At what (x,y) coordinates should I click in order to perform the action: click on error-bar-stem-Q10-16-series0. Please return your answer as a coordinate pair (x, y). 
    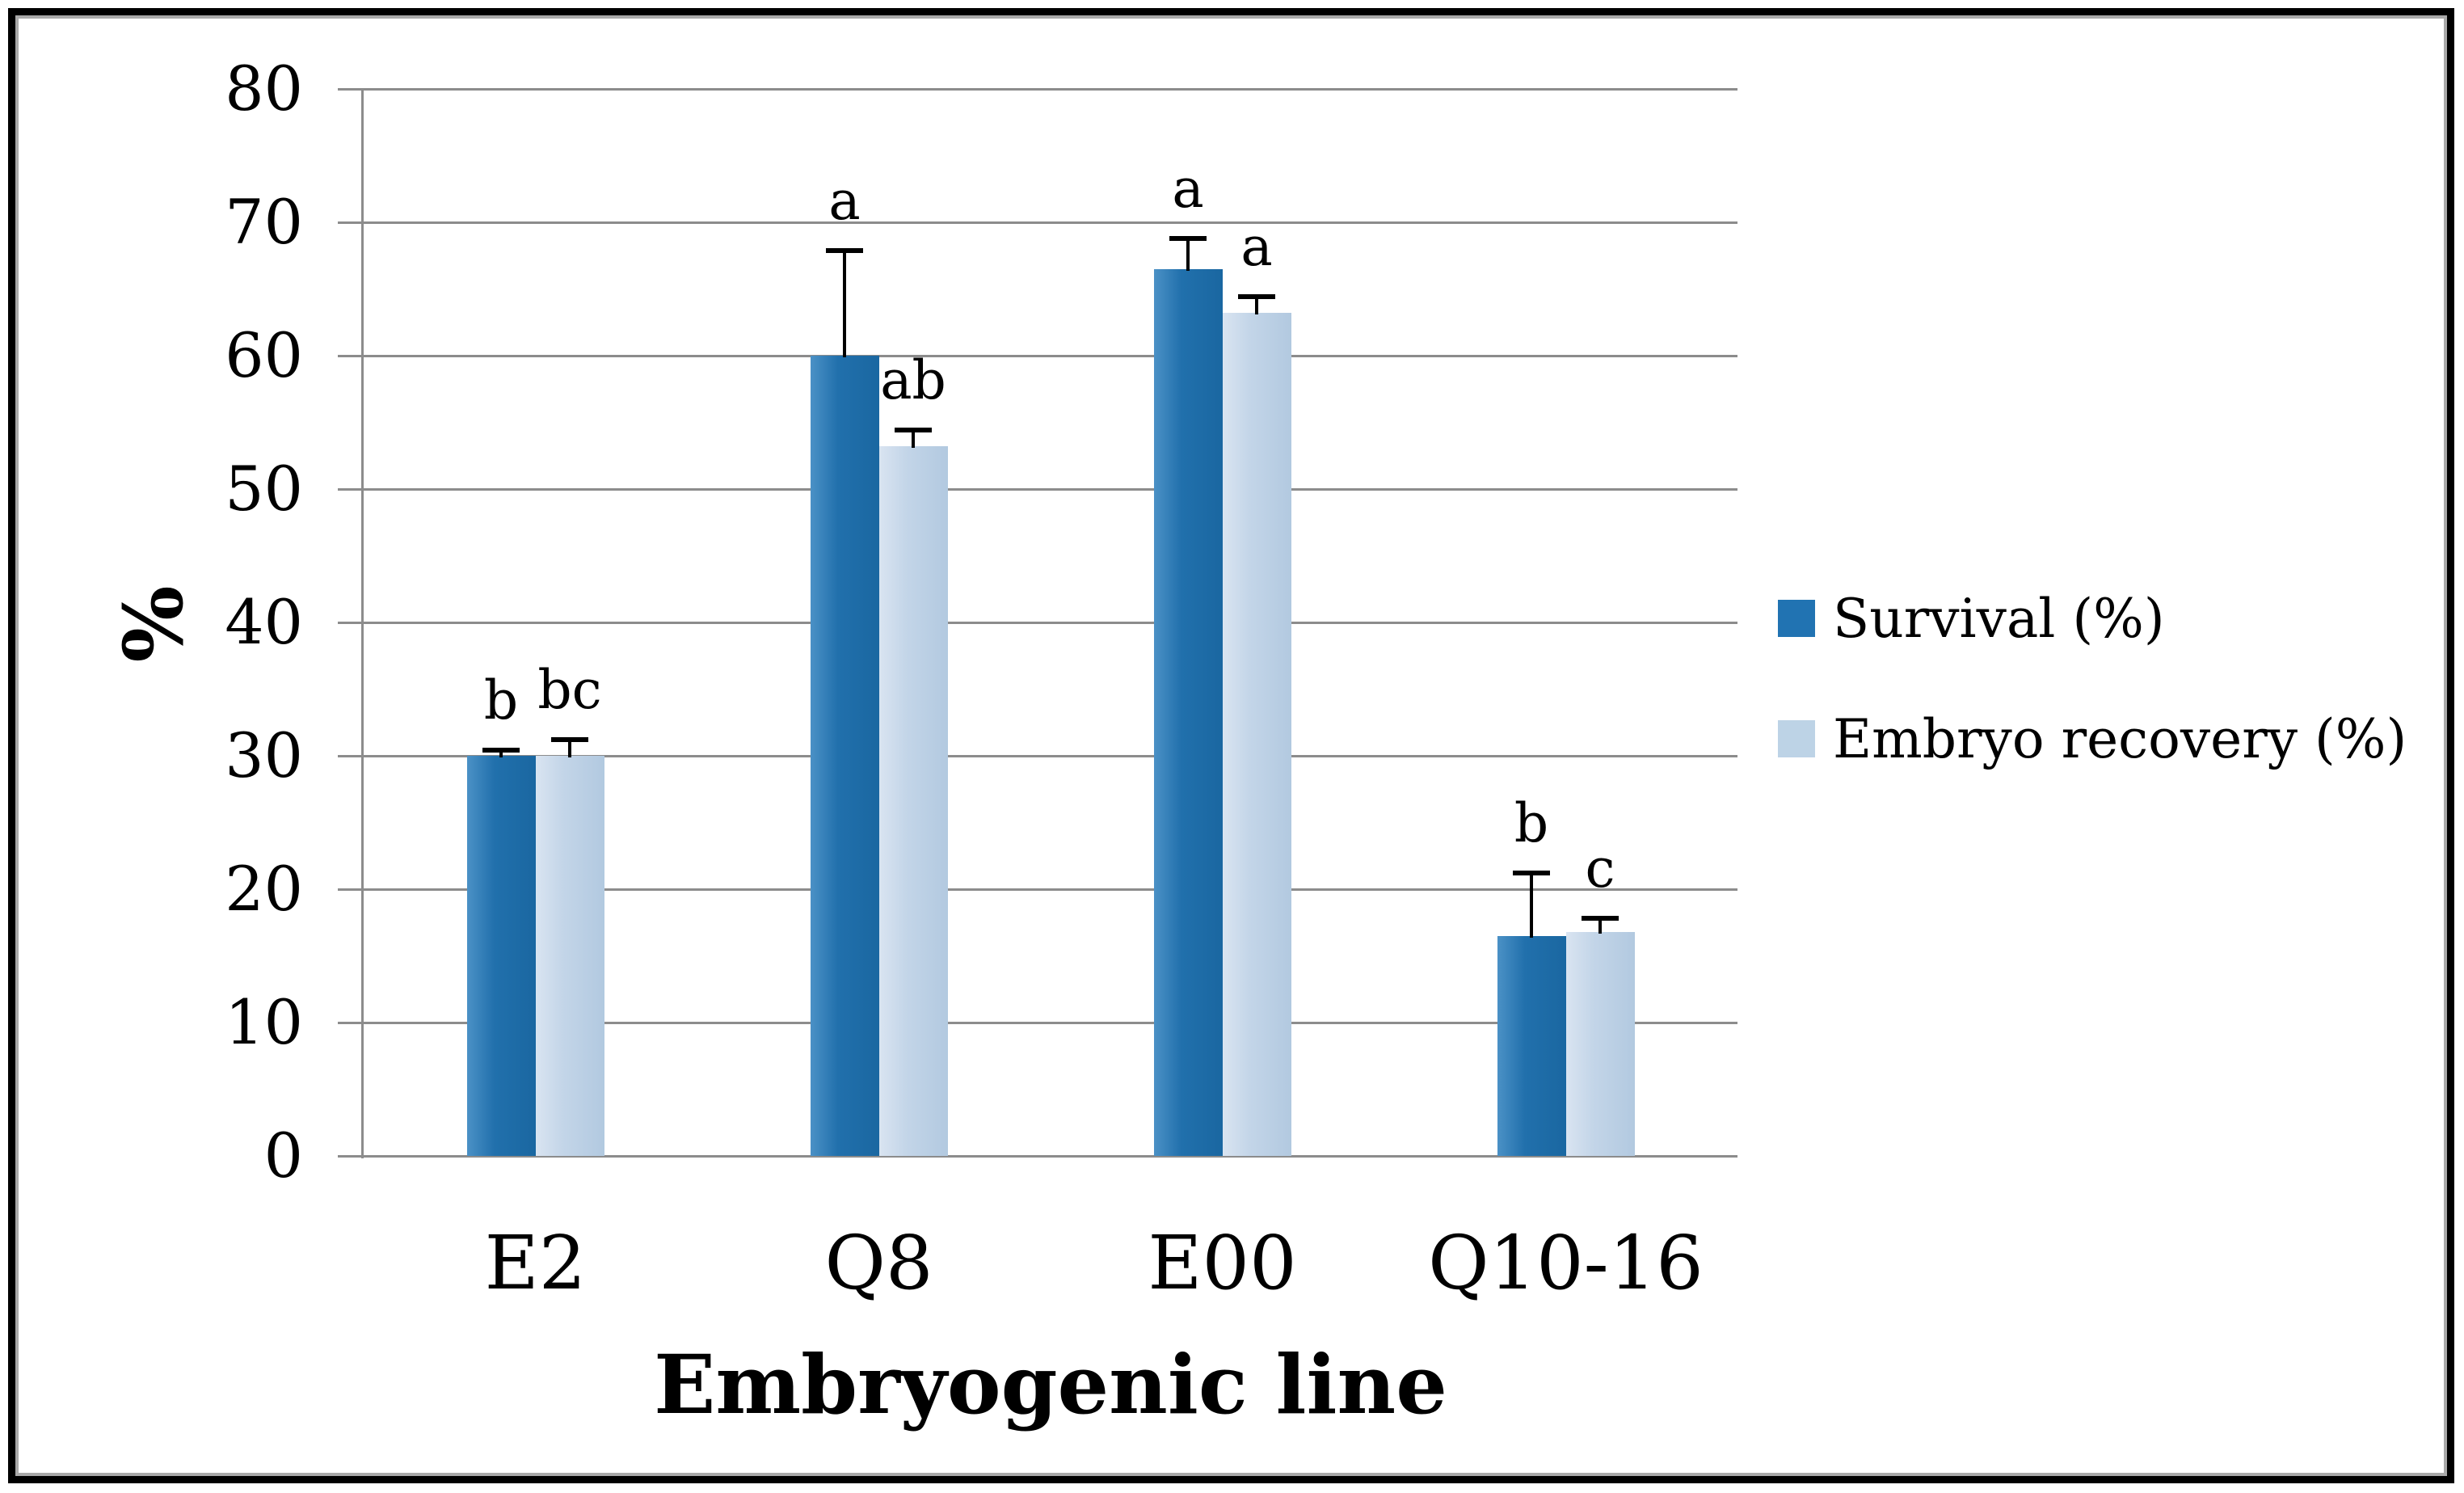
    Looking at the image, I should click on (1531, 906).